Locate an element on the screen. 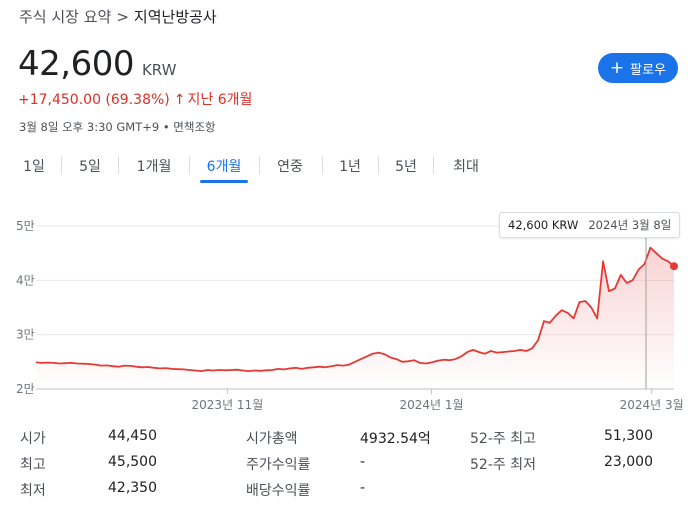 The image size is (700, 512). tab-5: 1년 is located at coordinates (350, 167).